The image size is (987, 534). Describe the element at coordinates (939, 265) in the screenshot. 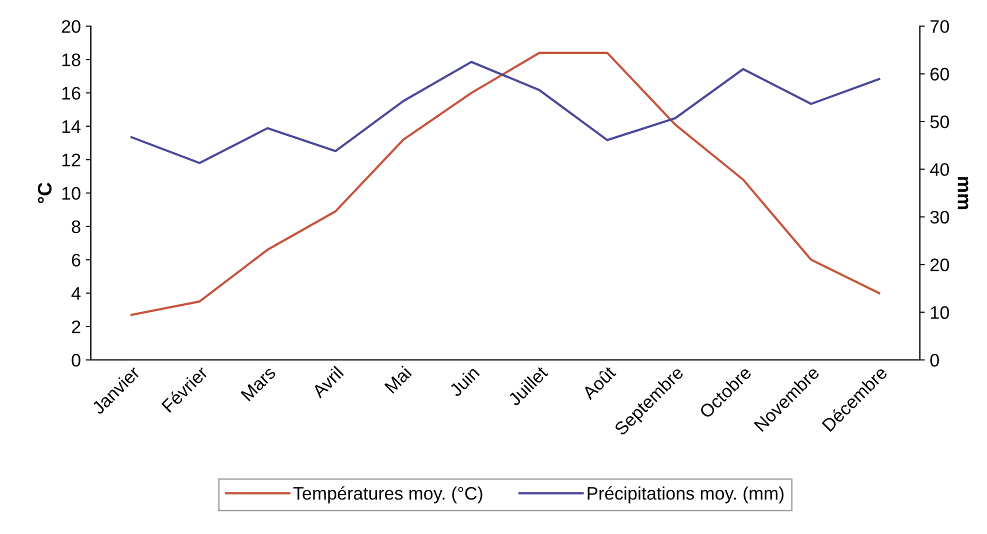

I see `y2-tick-label: 20` at that location.